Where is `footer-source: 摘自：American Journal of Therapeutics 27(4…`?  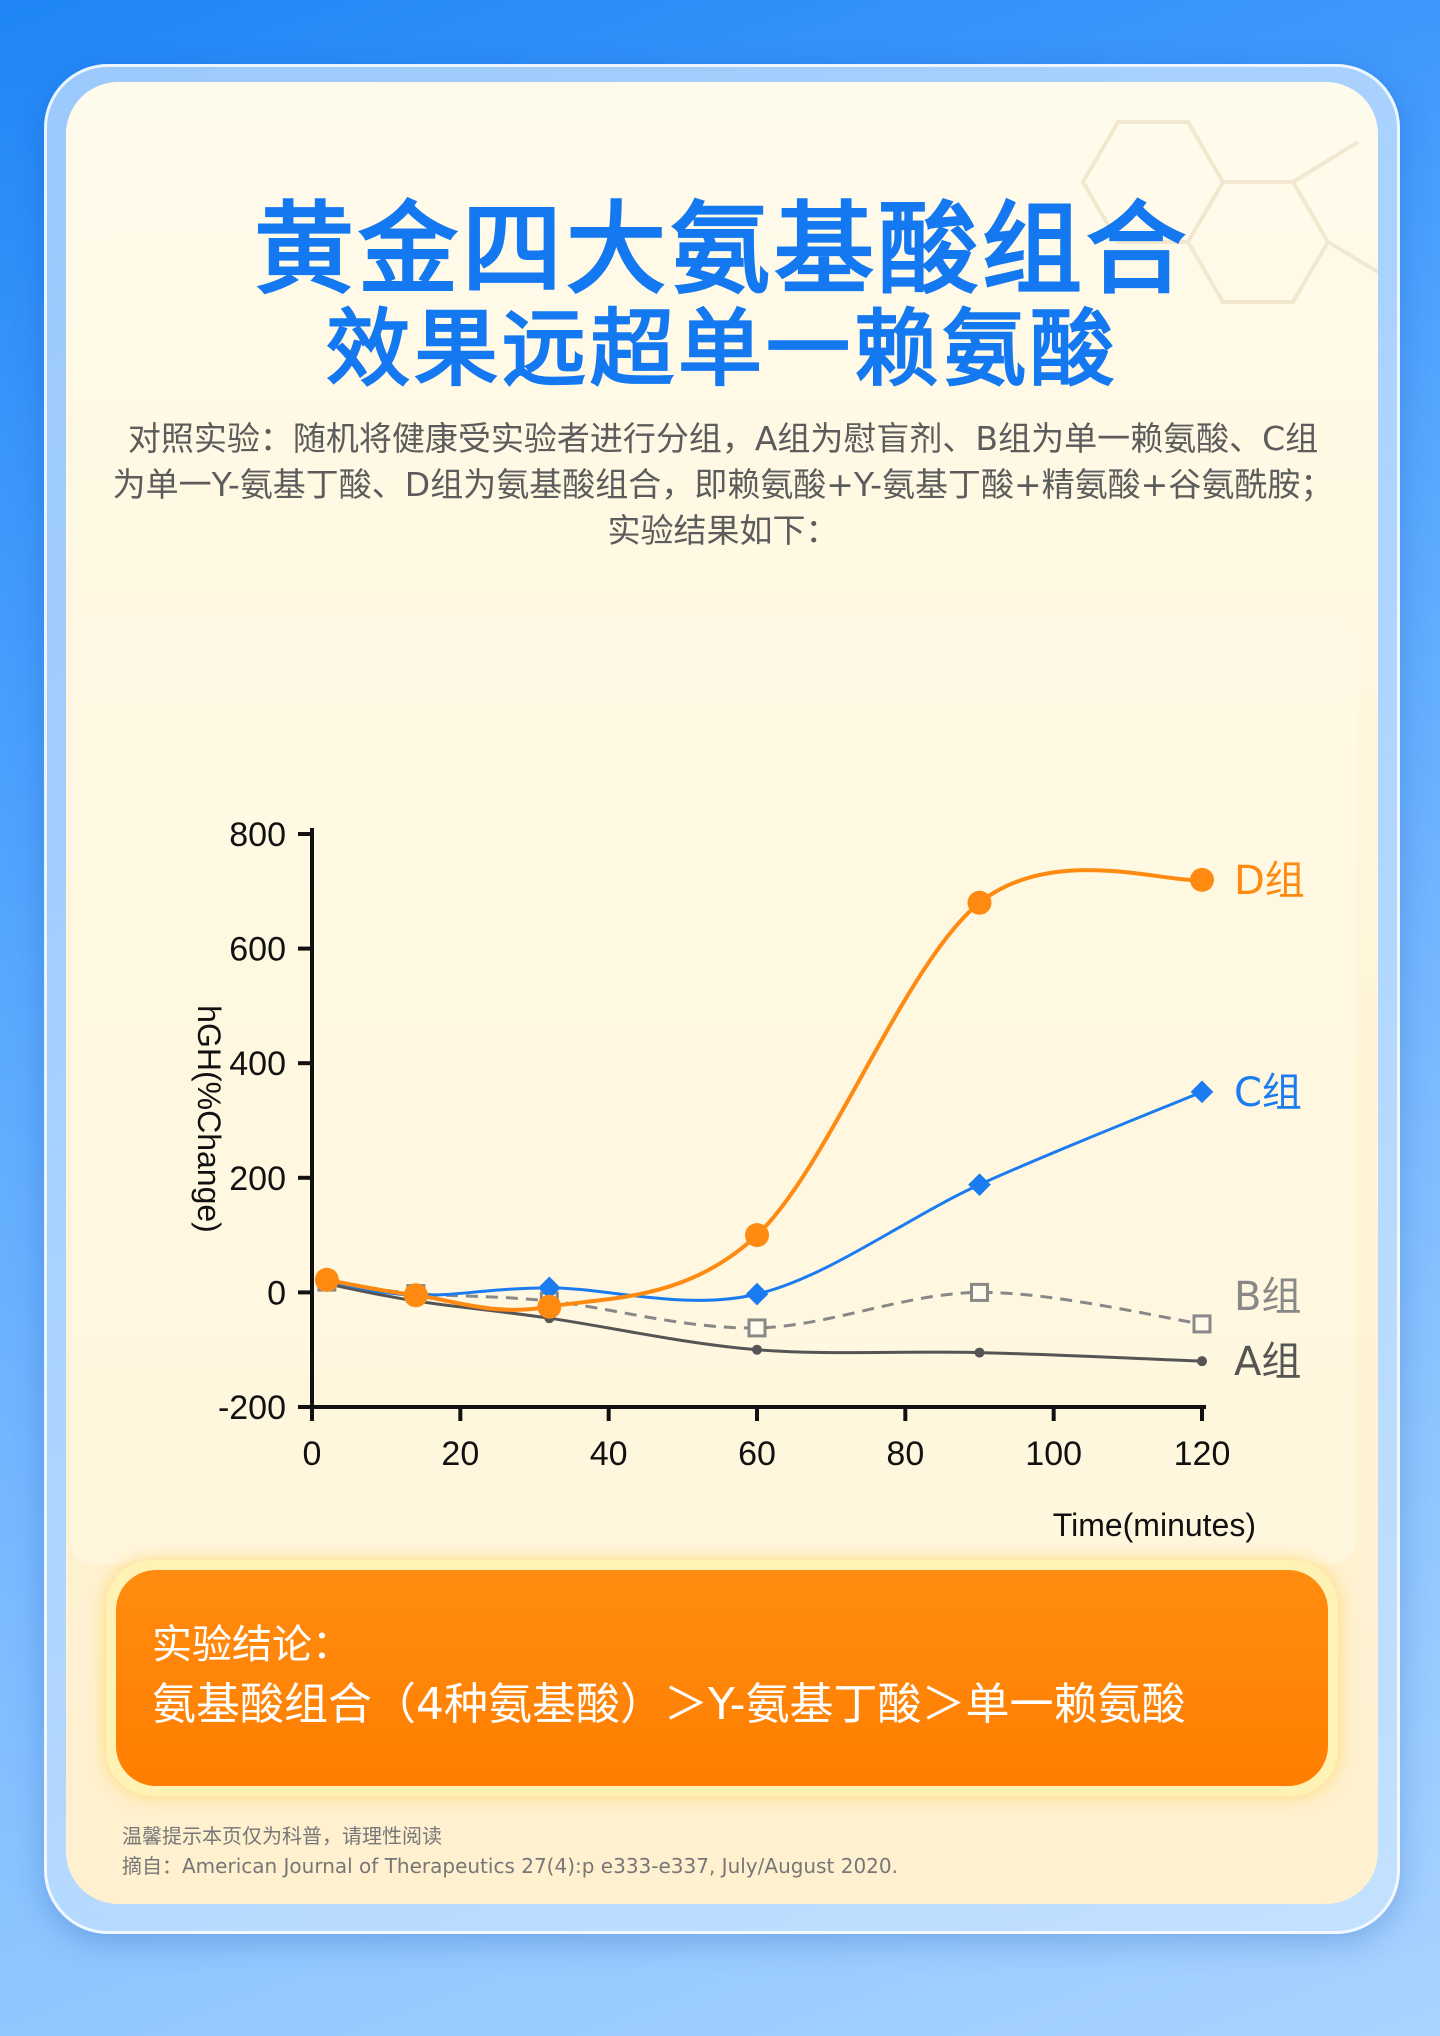 footer-source: 摘自：American Journal of Therapeutics 27(4… is located at coordinates (510, 1866).